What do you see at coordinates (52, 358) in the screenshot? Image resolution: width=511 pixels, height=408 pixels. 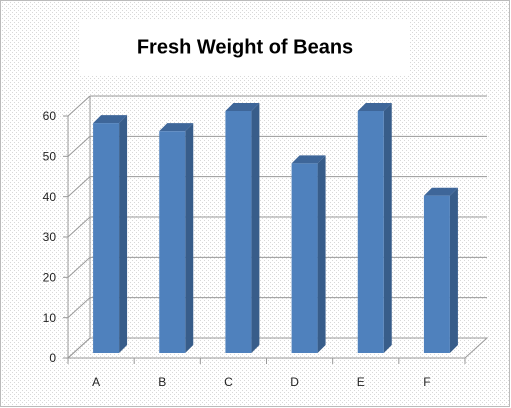 I see `y-tick-label: 0` at bounding box center [52, 358].